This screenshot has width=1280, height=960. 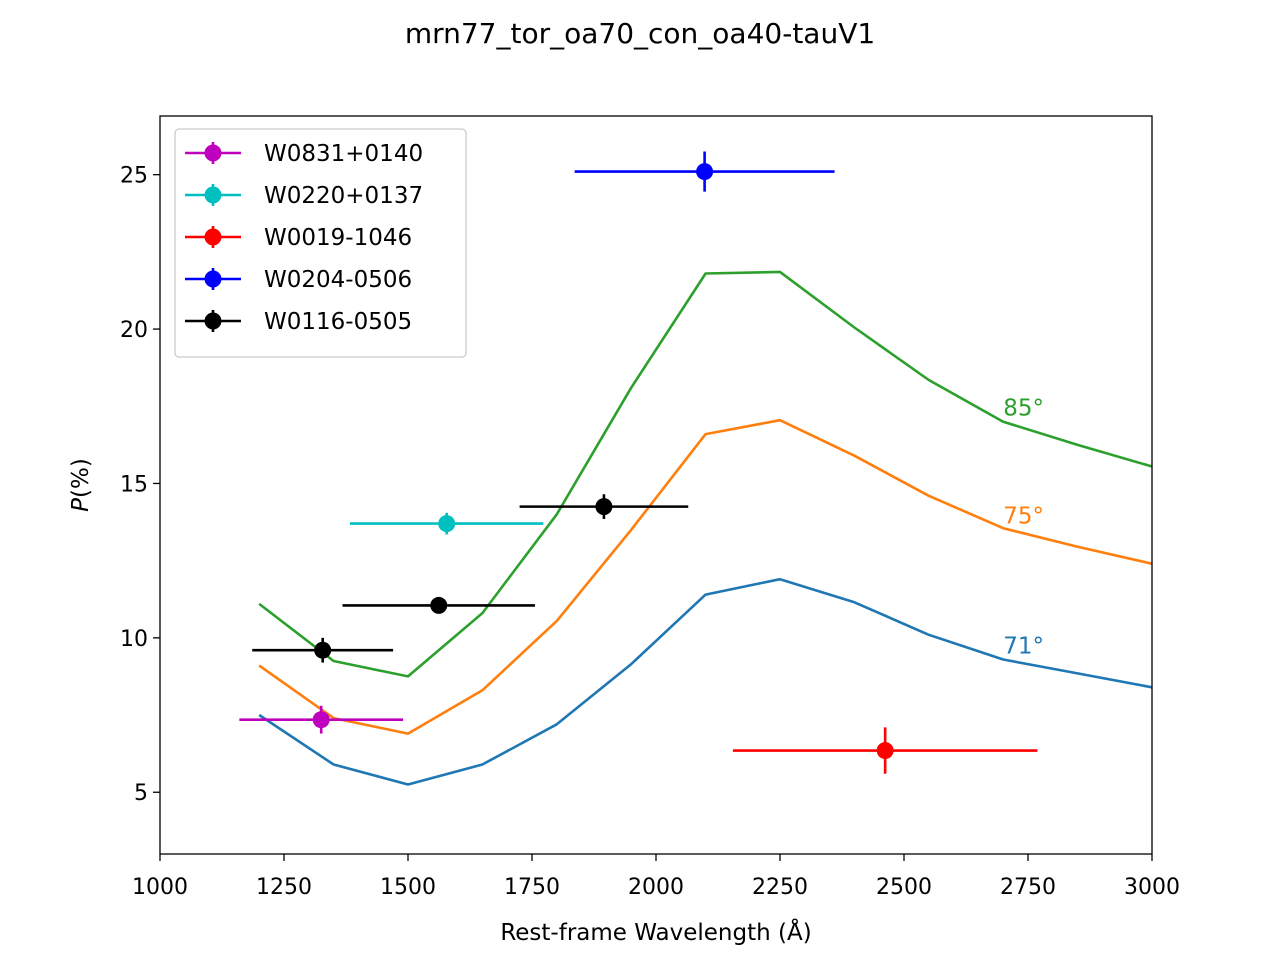 What do you see at coordinates (134, 330) in the screenshot?
I see `y-tick-label-3: 20` at bounding box center [134, 330].